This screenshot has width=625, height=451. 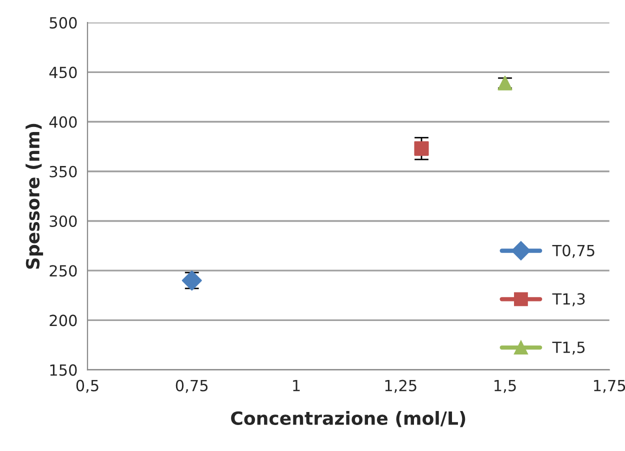 I want to click on legend-label: T1,3, so click(x=568, y=299).